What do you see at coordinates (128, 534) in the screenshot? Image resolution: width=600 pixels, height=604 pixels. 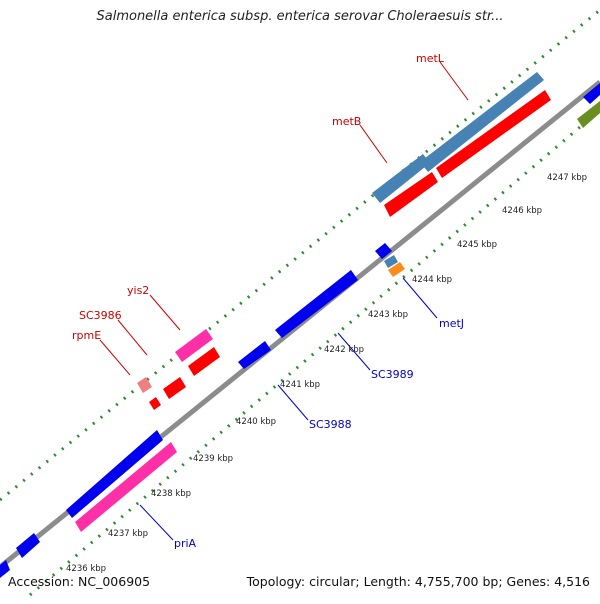 I see `tick-label: 4237 kbp` at bounding box center [128, 534].